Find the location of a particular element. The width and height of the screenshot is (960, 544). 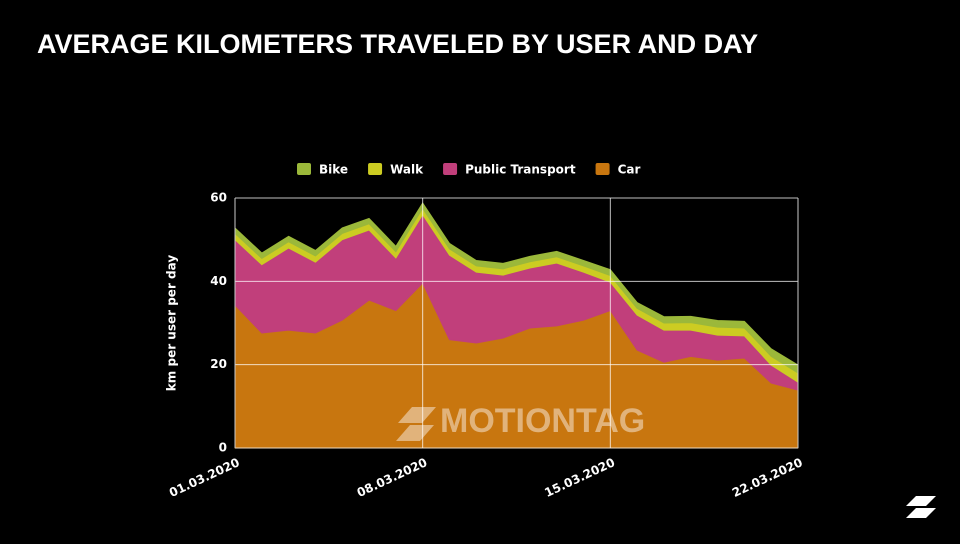

legend-label: Walk is located at coordinates (407, 170).